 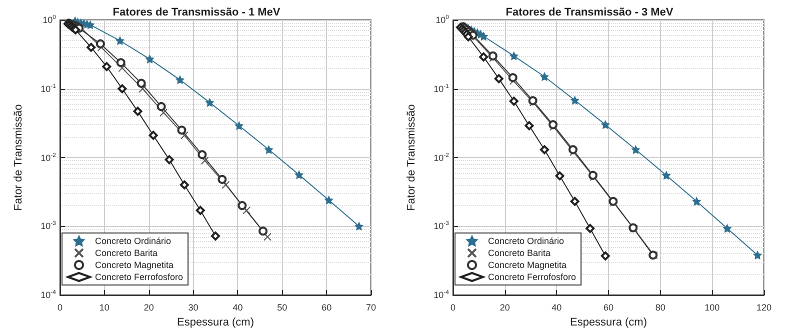 What do you see at coordinates (371, 307) in the screenshot?
I see `x-tick-label: 70` at bounding box center [371, 307].